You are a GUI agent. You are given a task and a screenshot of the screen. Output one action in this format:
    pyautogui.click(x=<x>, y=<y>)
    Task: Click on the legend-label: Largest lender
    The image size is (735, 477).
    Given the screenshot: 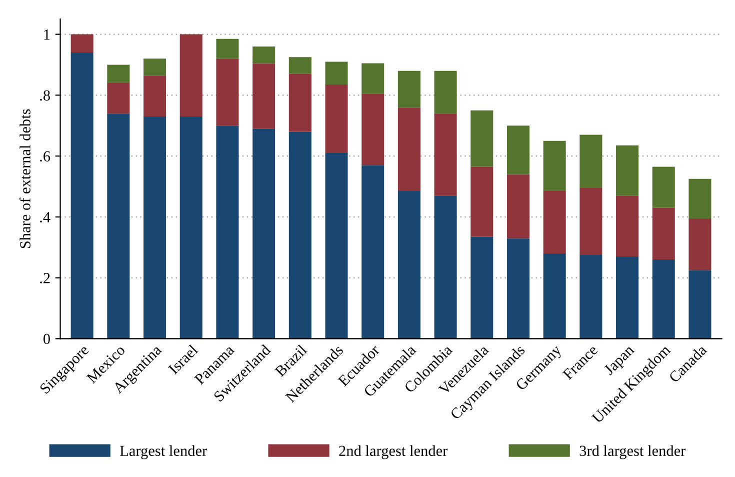 What is the action you would take?
    pyautogui.click(x=163, y=452)
    